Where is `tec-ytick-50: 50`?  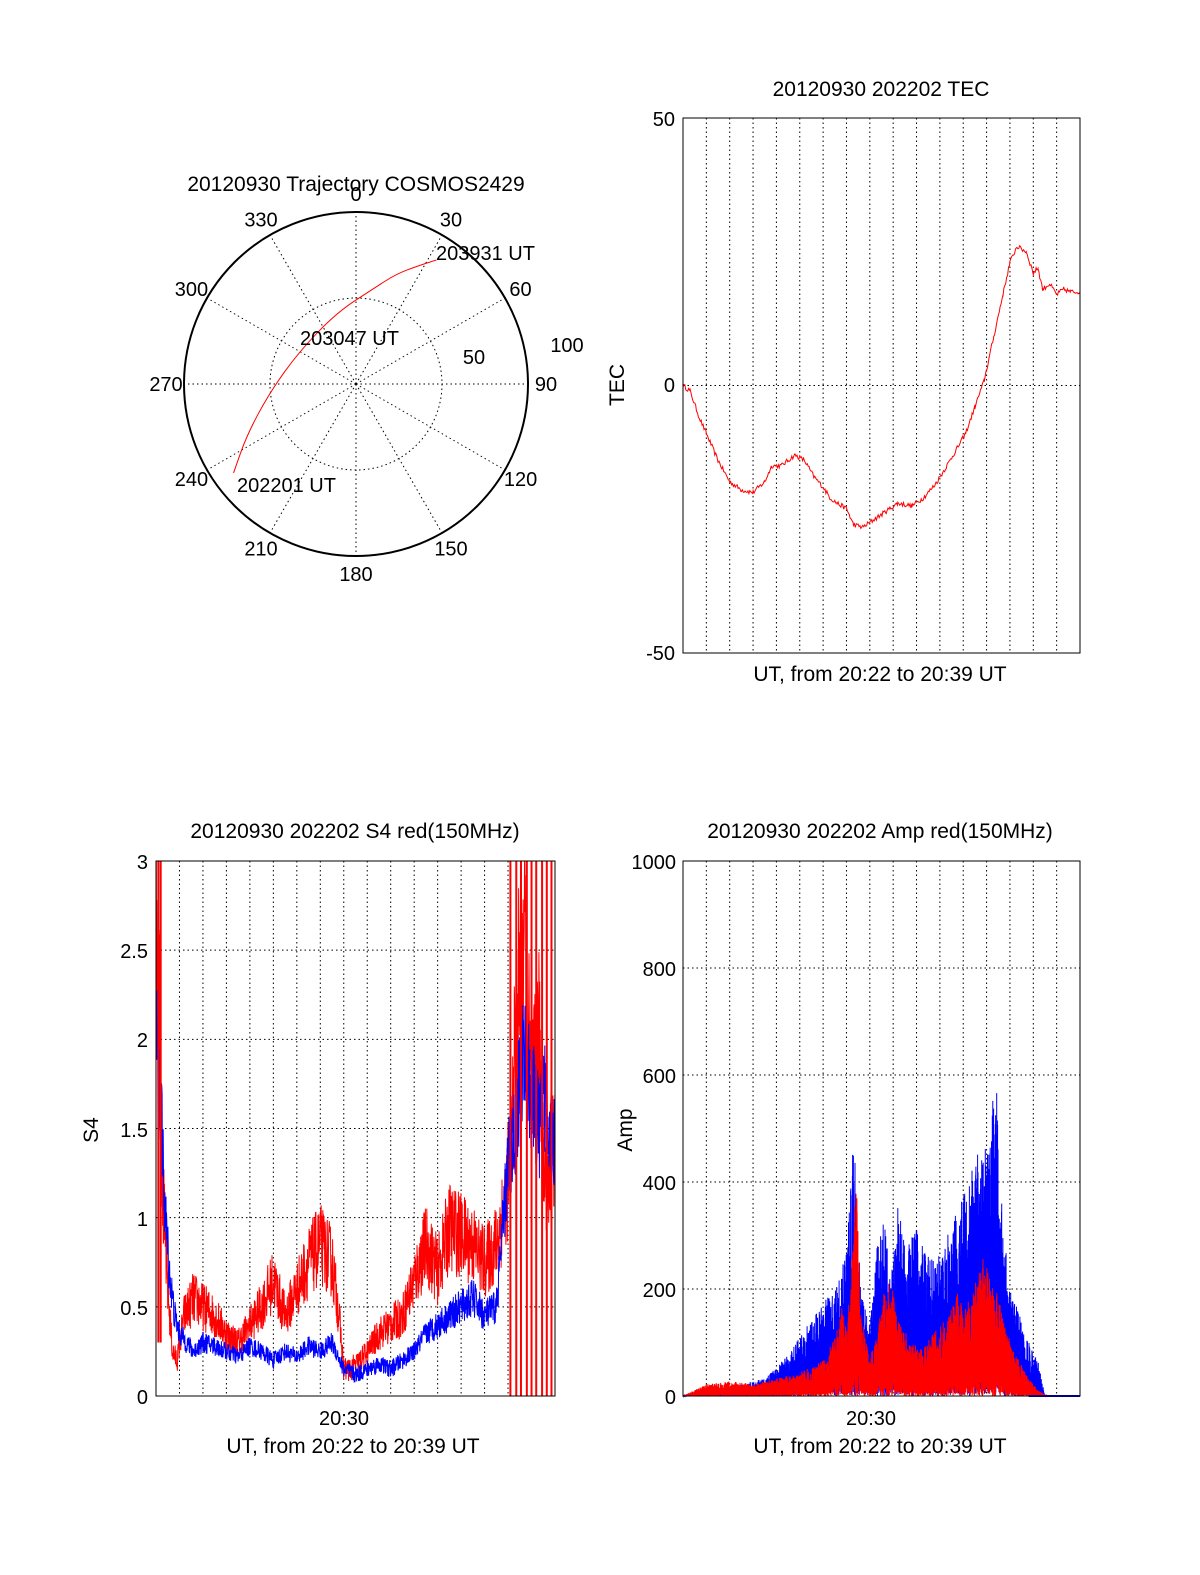 tec-ytick-50: 50 is located at coordinates (664, 120).